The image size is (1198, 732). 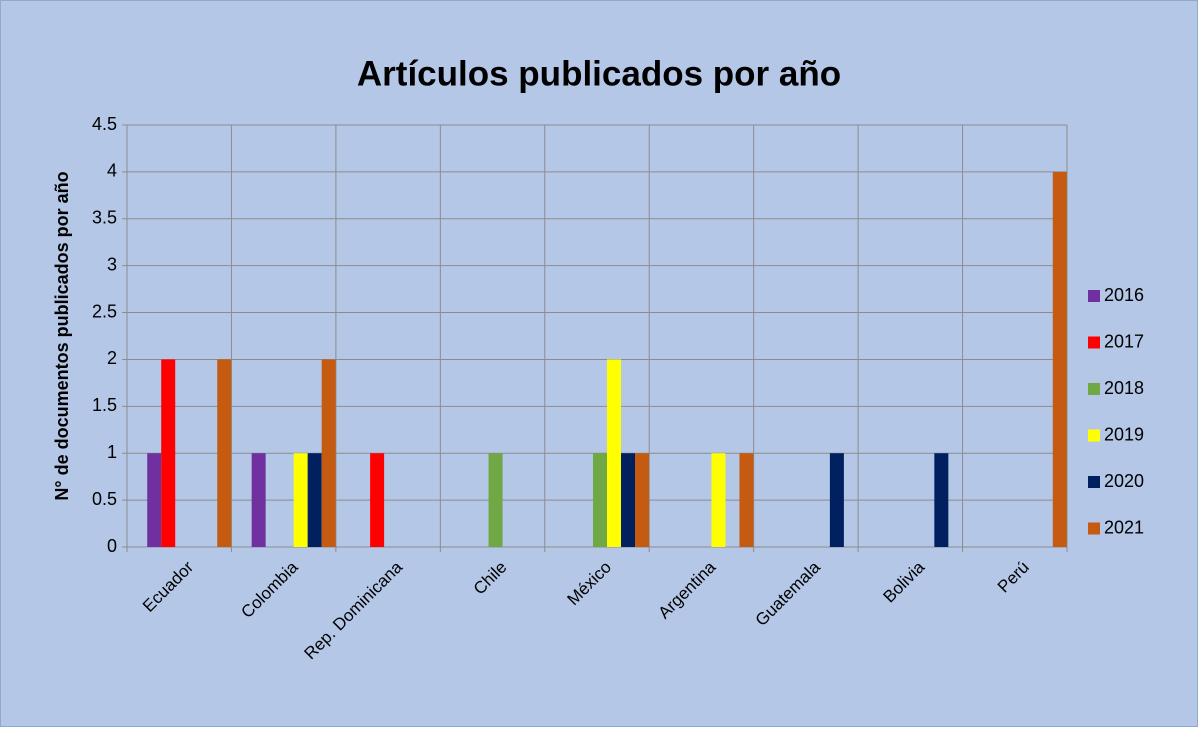 What do you see at coordinates (112, 171) in the screenshot?
I see `y-tick-label: 4` at bounding box center [112, 171].